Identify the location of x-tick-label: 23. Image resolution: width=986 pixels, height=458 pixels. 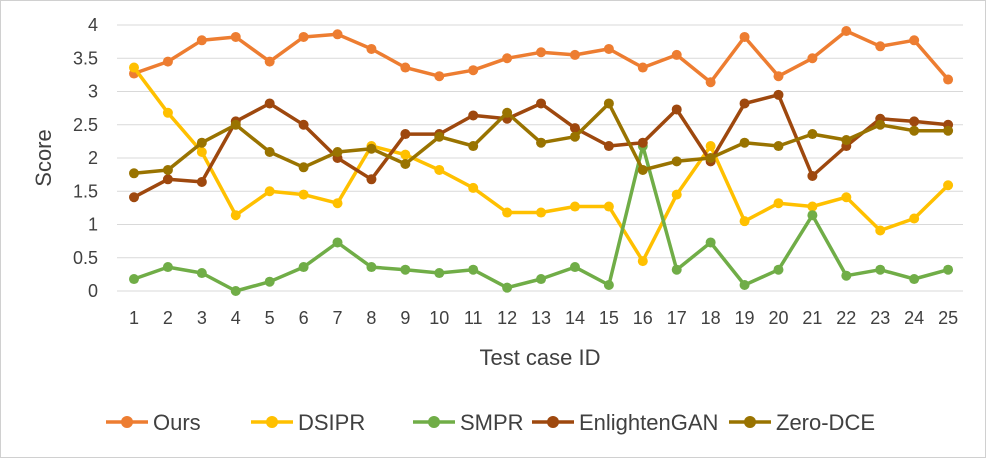
(880, 318).